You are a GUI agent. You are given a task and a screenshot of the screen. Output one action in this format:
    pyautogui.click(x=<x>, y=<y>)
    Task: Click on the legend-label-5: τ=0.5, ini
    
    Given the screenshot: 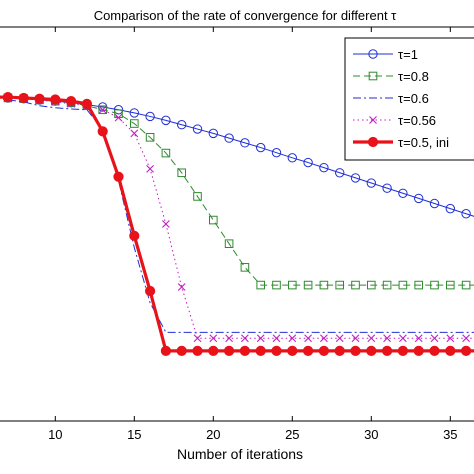 What is the action you would take?
    pyautogui.click(x=423, y=142)
    